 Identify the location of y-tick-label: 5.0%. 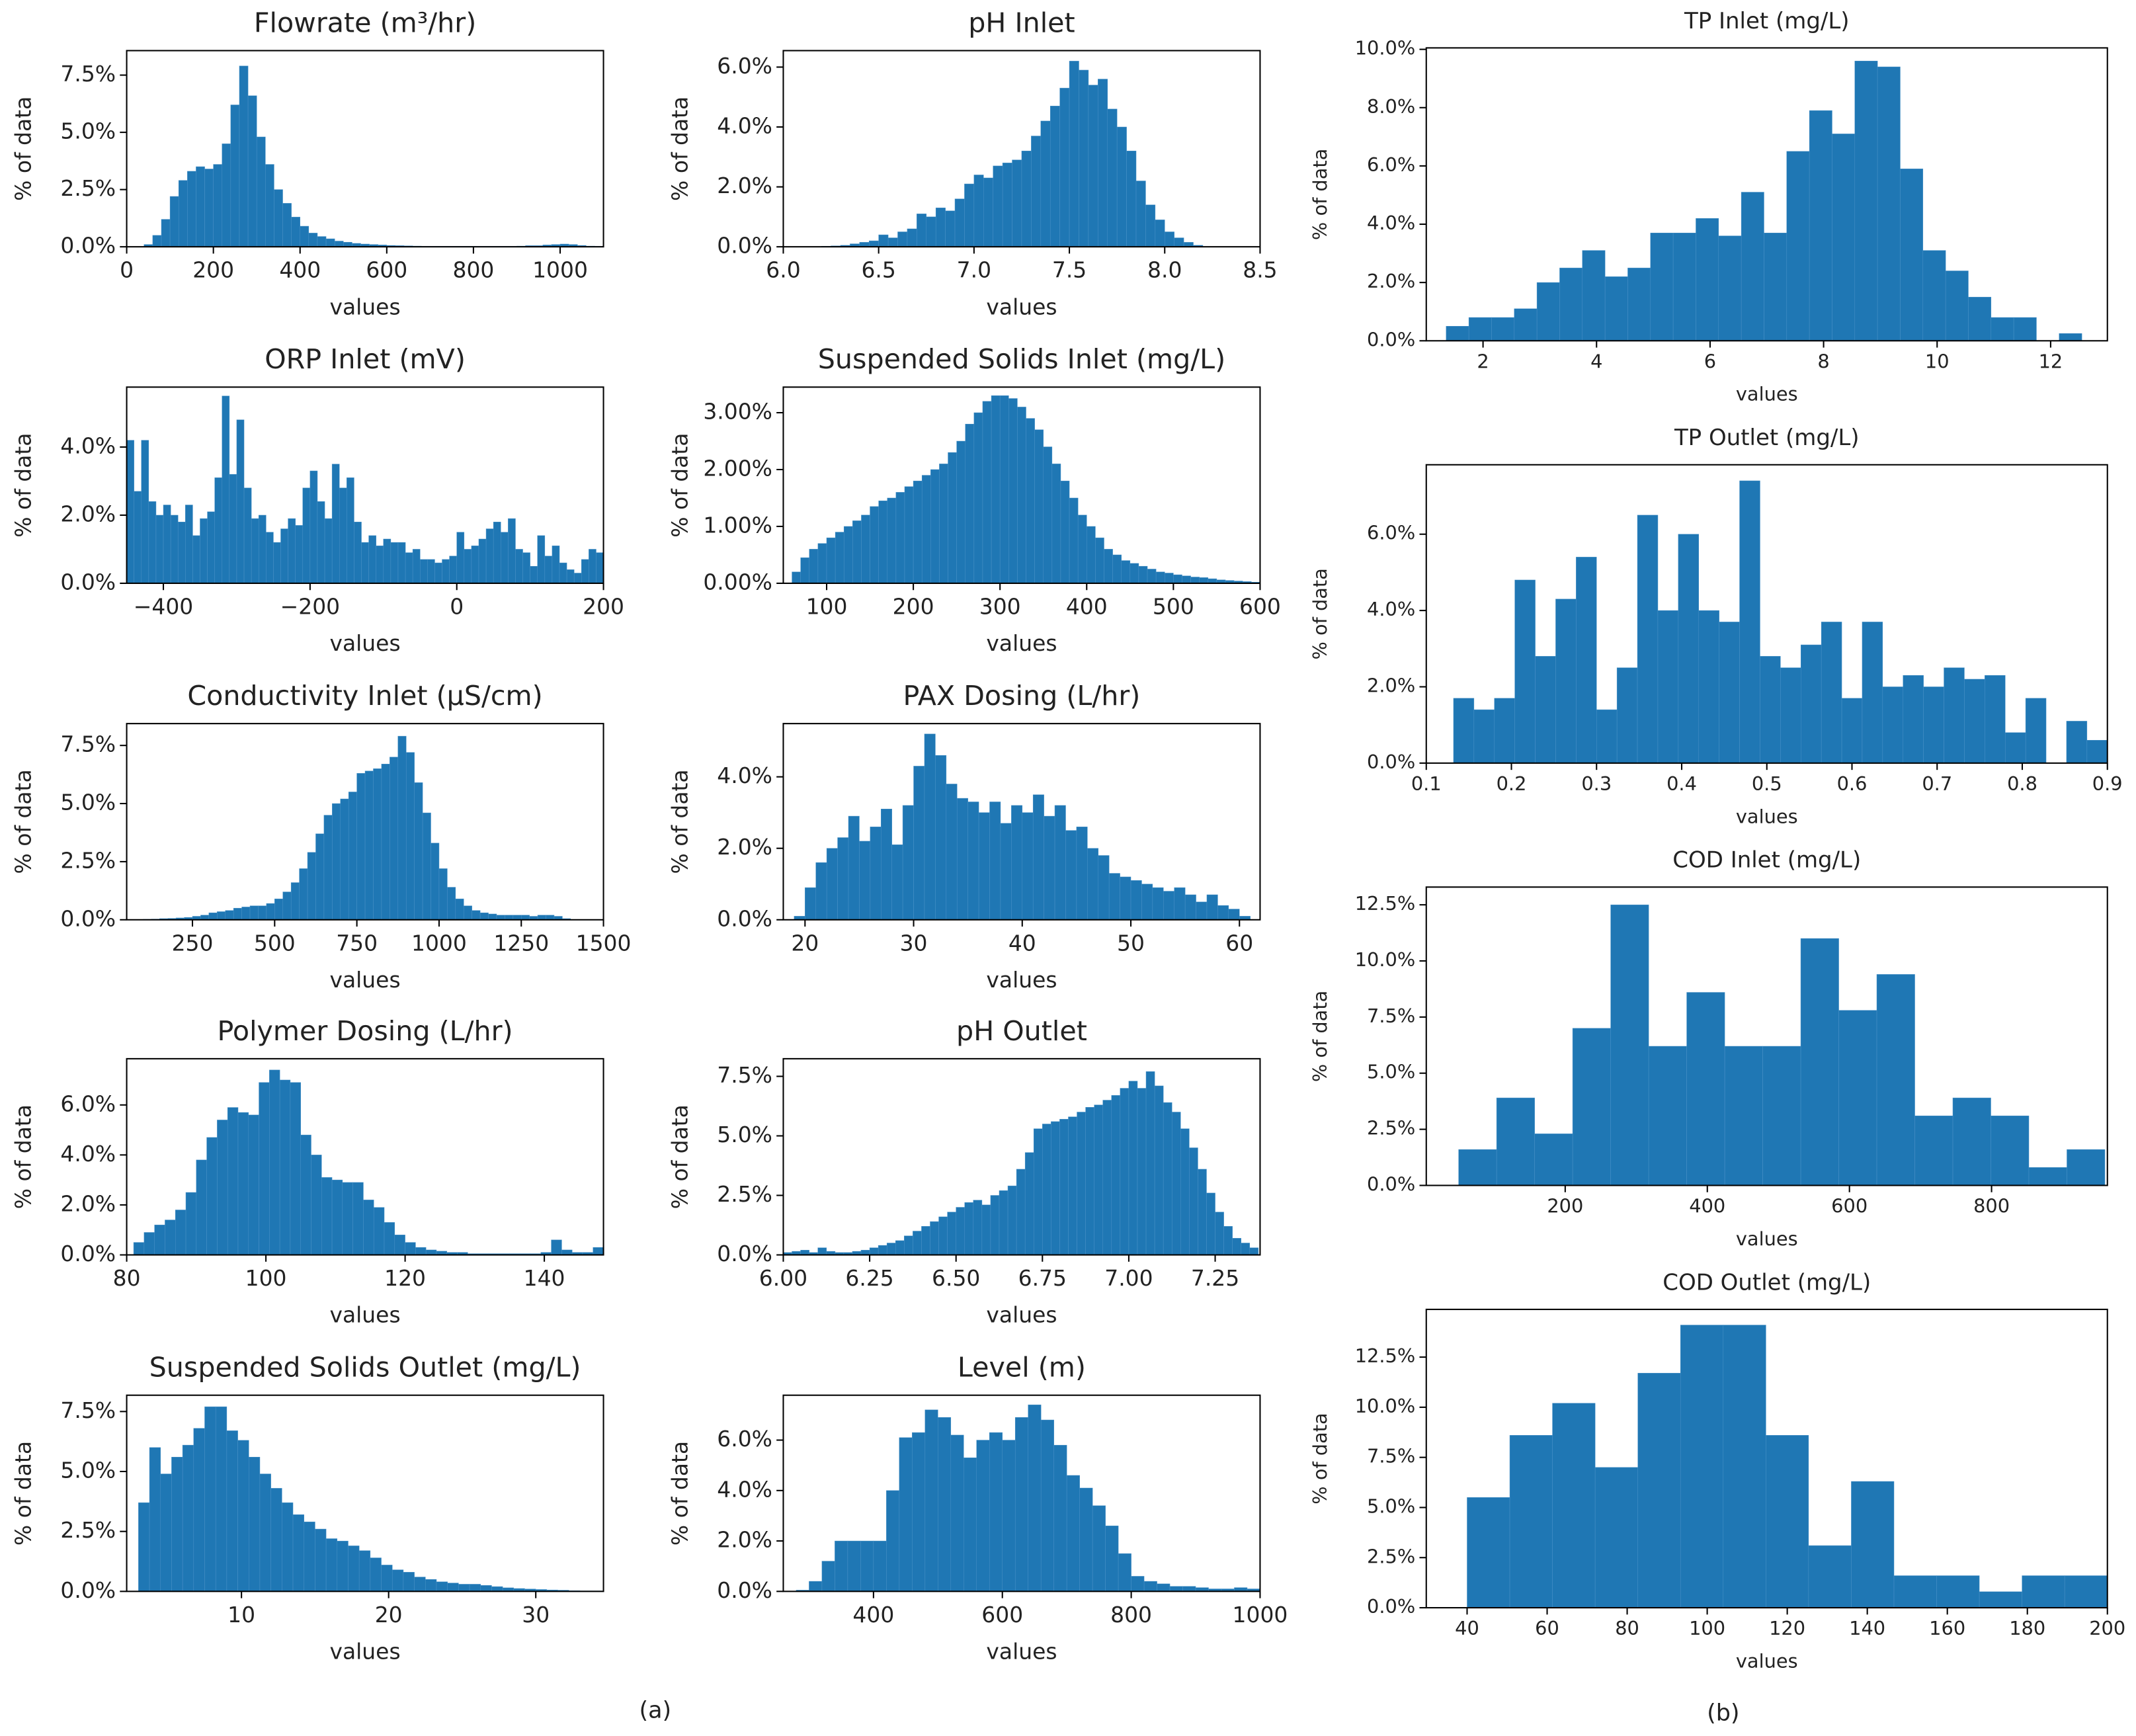
(744, 1134).